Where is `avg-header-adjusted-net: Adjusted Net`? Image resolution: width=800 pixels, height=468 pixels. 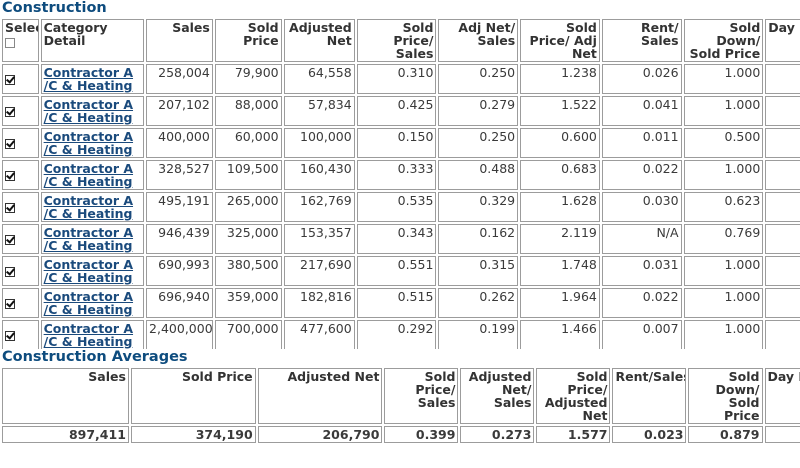 avg-header-adjusted-net: Adjusted Net is located at coordinates (320, 396).